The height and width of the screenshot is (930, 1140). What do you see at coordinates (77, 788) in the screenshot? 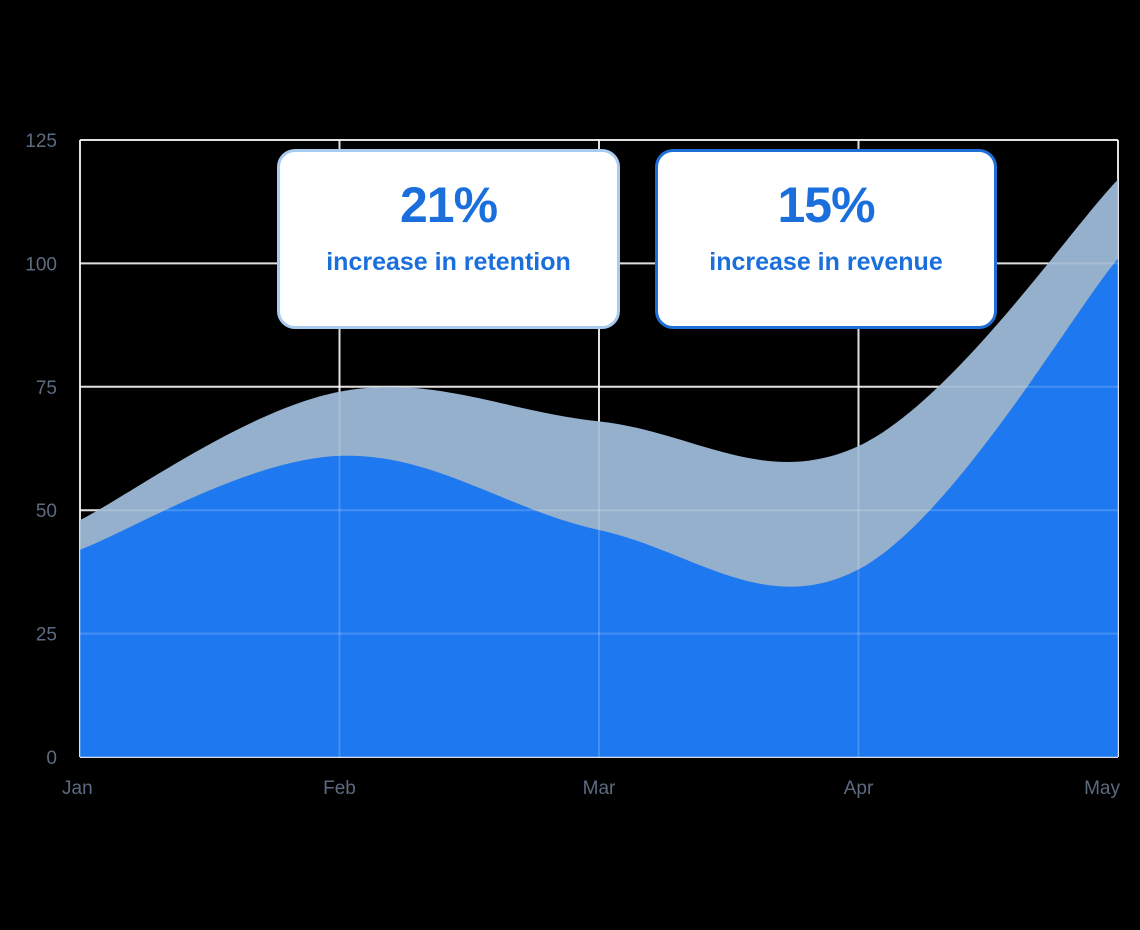
I see `x-tick-label: Jan` at bounding box center [77, 788].